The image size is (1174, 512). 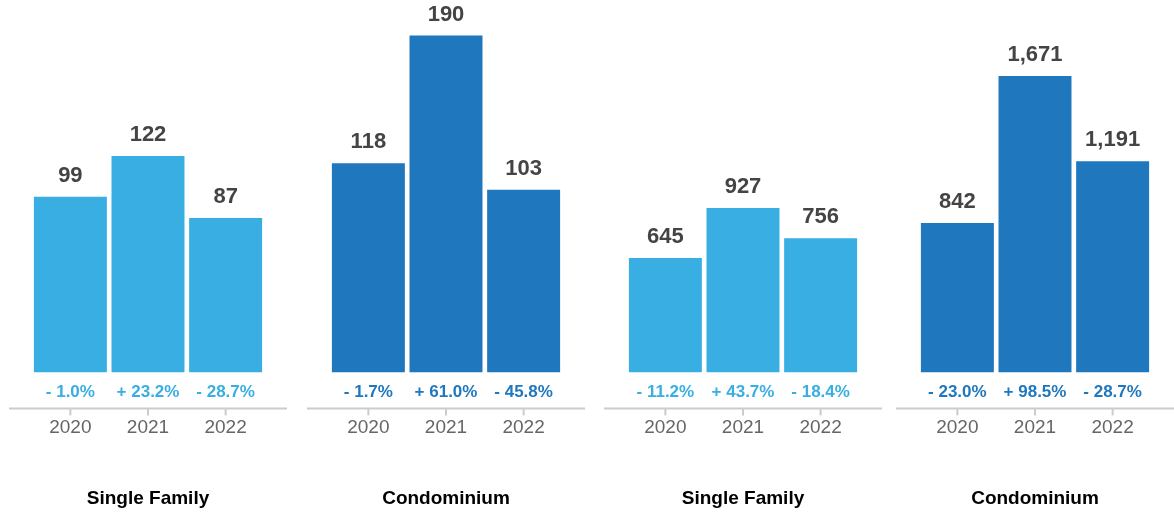 What do you see at coordinates (446, 392) in the screenshot?
I see `text: + 61.0%` at bounding box center [446, 392].